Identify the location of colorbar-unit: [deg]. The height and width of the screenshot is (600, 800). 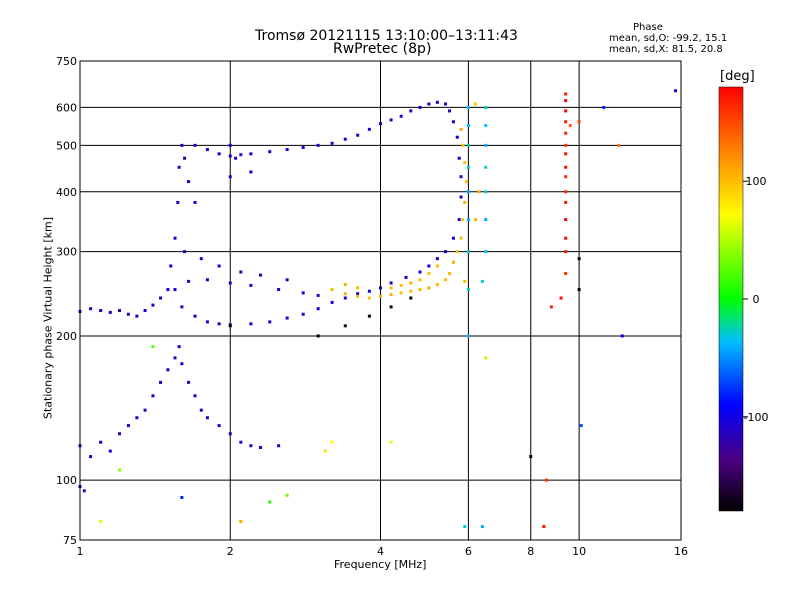
(737, 76).